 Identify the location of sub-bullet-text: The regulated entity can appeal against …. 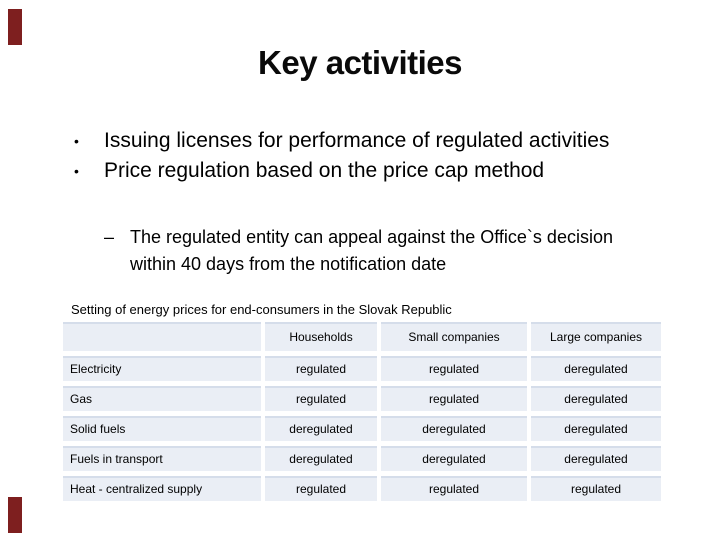
(371, 250).